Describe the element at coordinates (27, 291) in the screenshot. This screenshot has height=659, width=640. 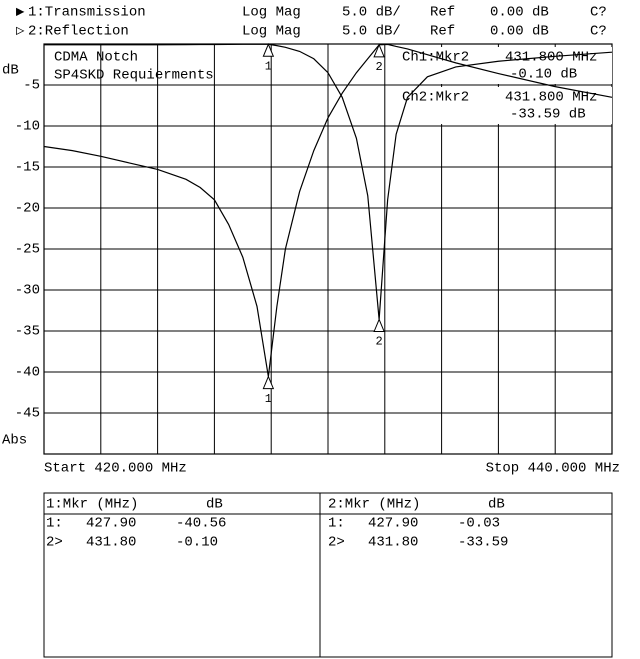
I see `y-tick-label: -30` at that location.